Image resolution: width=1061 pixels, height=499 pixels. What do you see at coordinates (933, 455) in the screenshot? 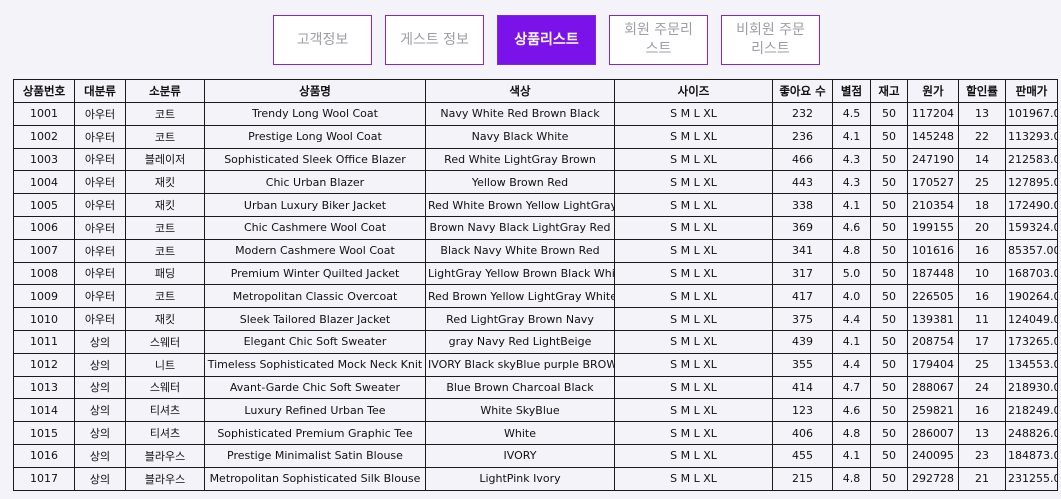
I see `cell-cost: 240095` at bounding box center [933, 455].